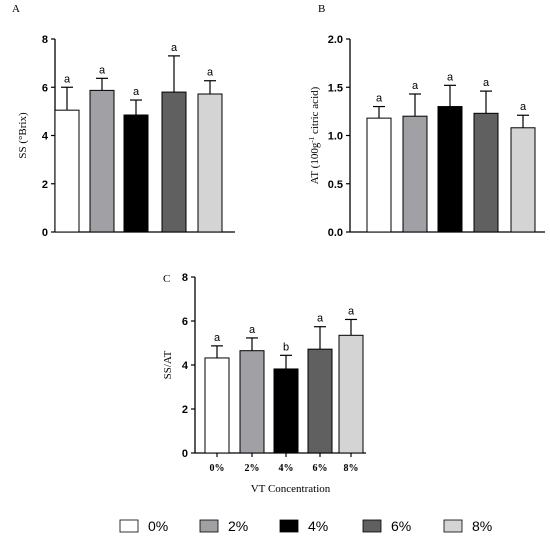 This screenshot has height=539, width=550. I want to click on legend-item-4pct: 4%, so click(303, 526).